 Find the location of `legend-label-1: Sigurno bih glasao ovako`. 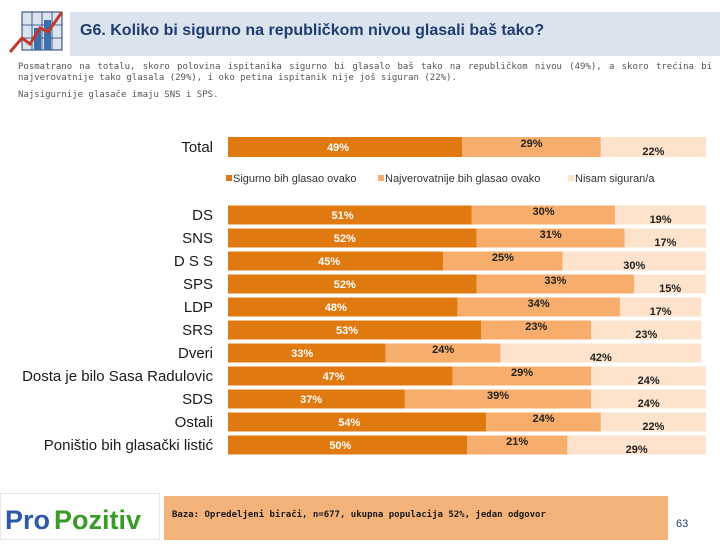

legend-label-1: Sigurno bih glasao ovako is located at coordinates (295, 179).